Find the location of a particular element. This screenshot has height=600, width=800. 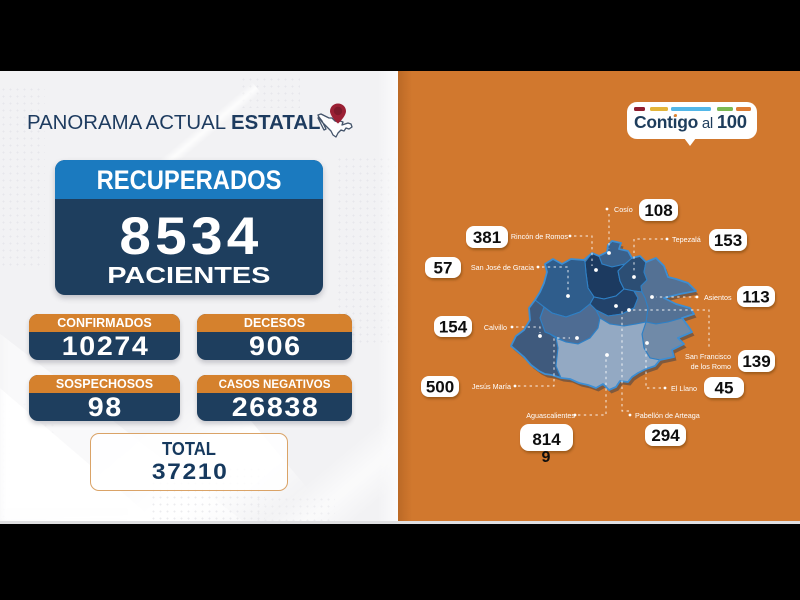

svg-text: 57 is located at coordinates (443, 268).